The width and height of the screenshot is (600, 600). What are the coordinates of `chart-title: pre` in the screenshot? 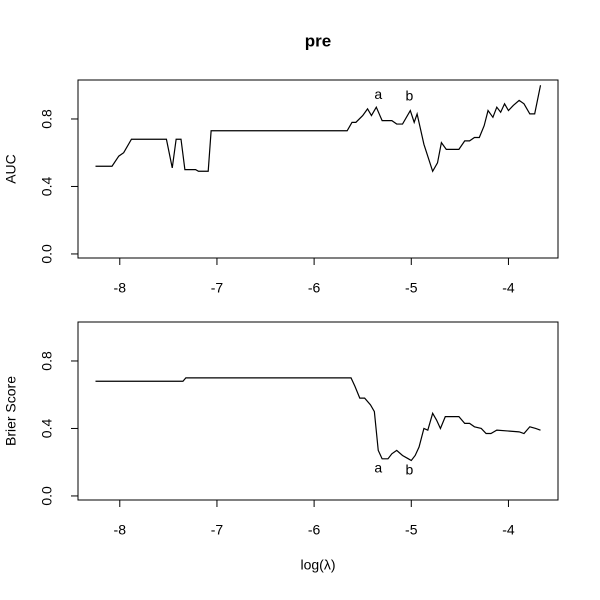 It's located at (318, 40).